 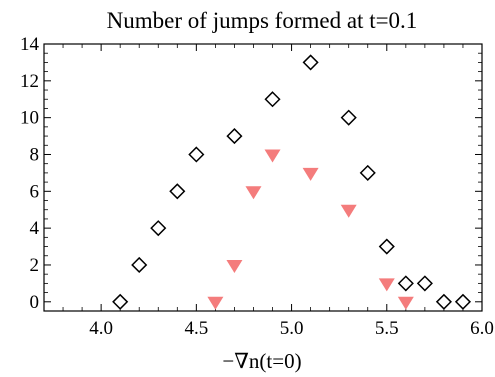 I want to click on x-axis-label: −∇n(t=0), so click(x=261, y=361).